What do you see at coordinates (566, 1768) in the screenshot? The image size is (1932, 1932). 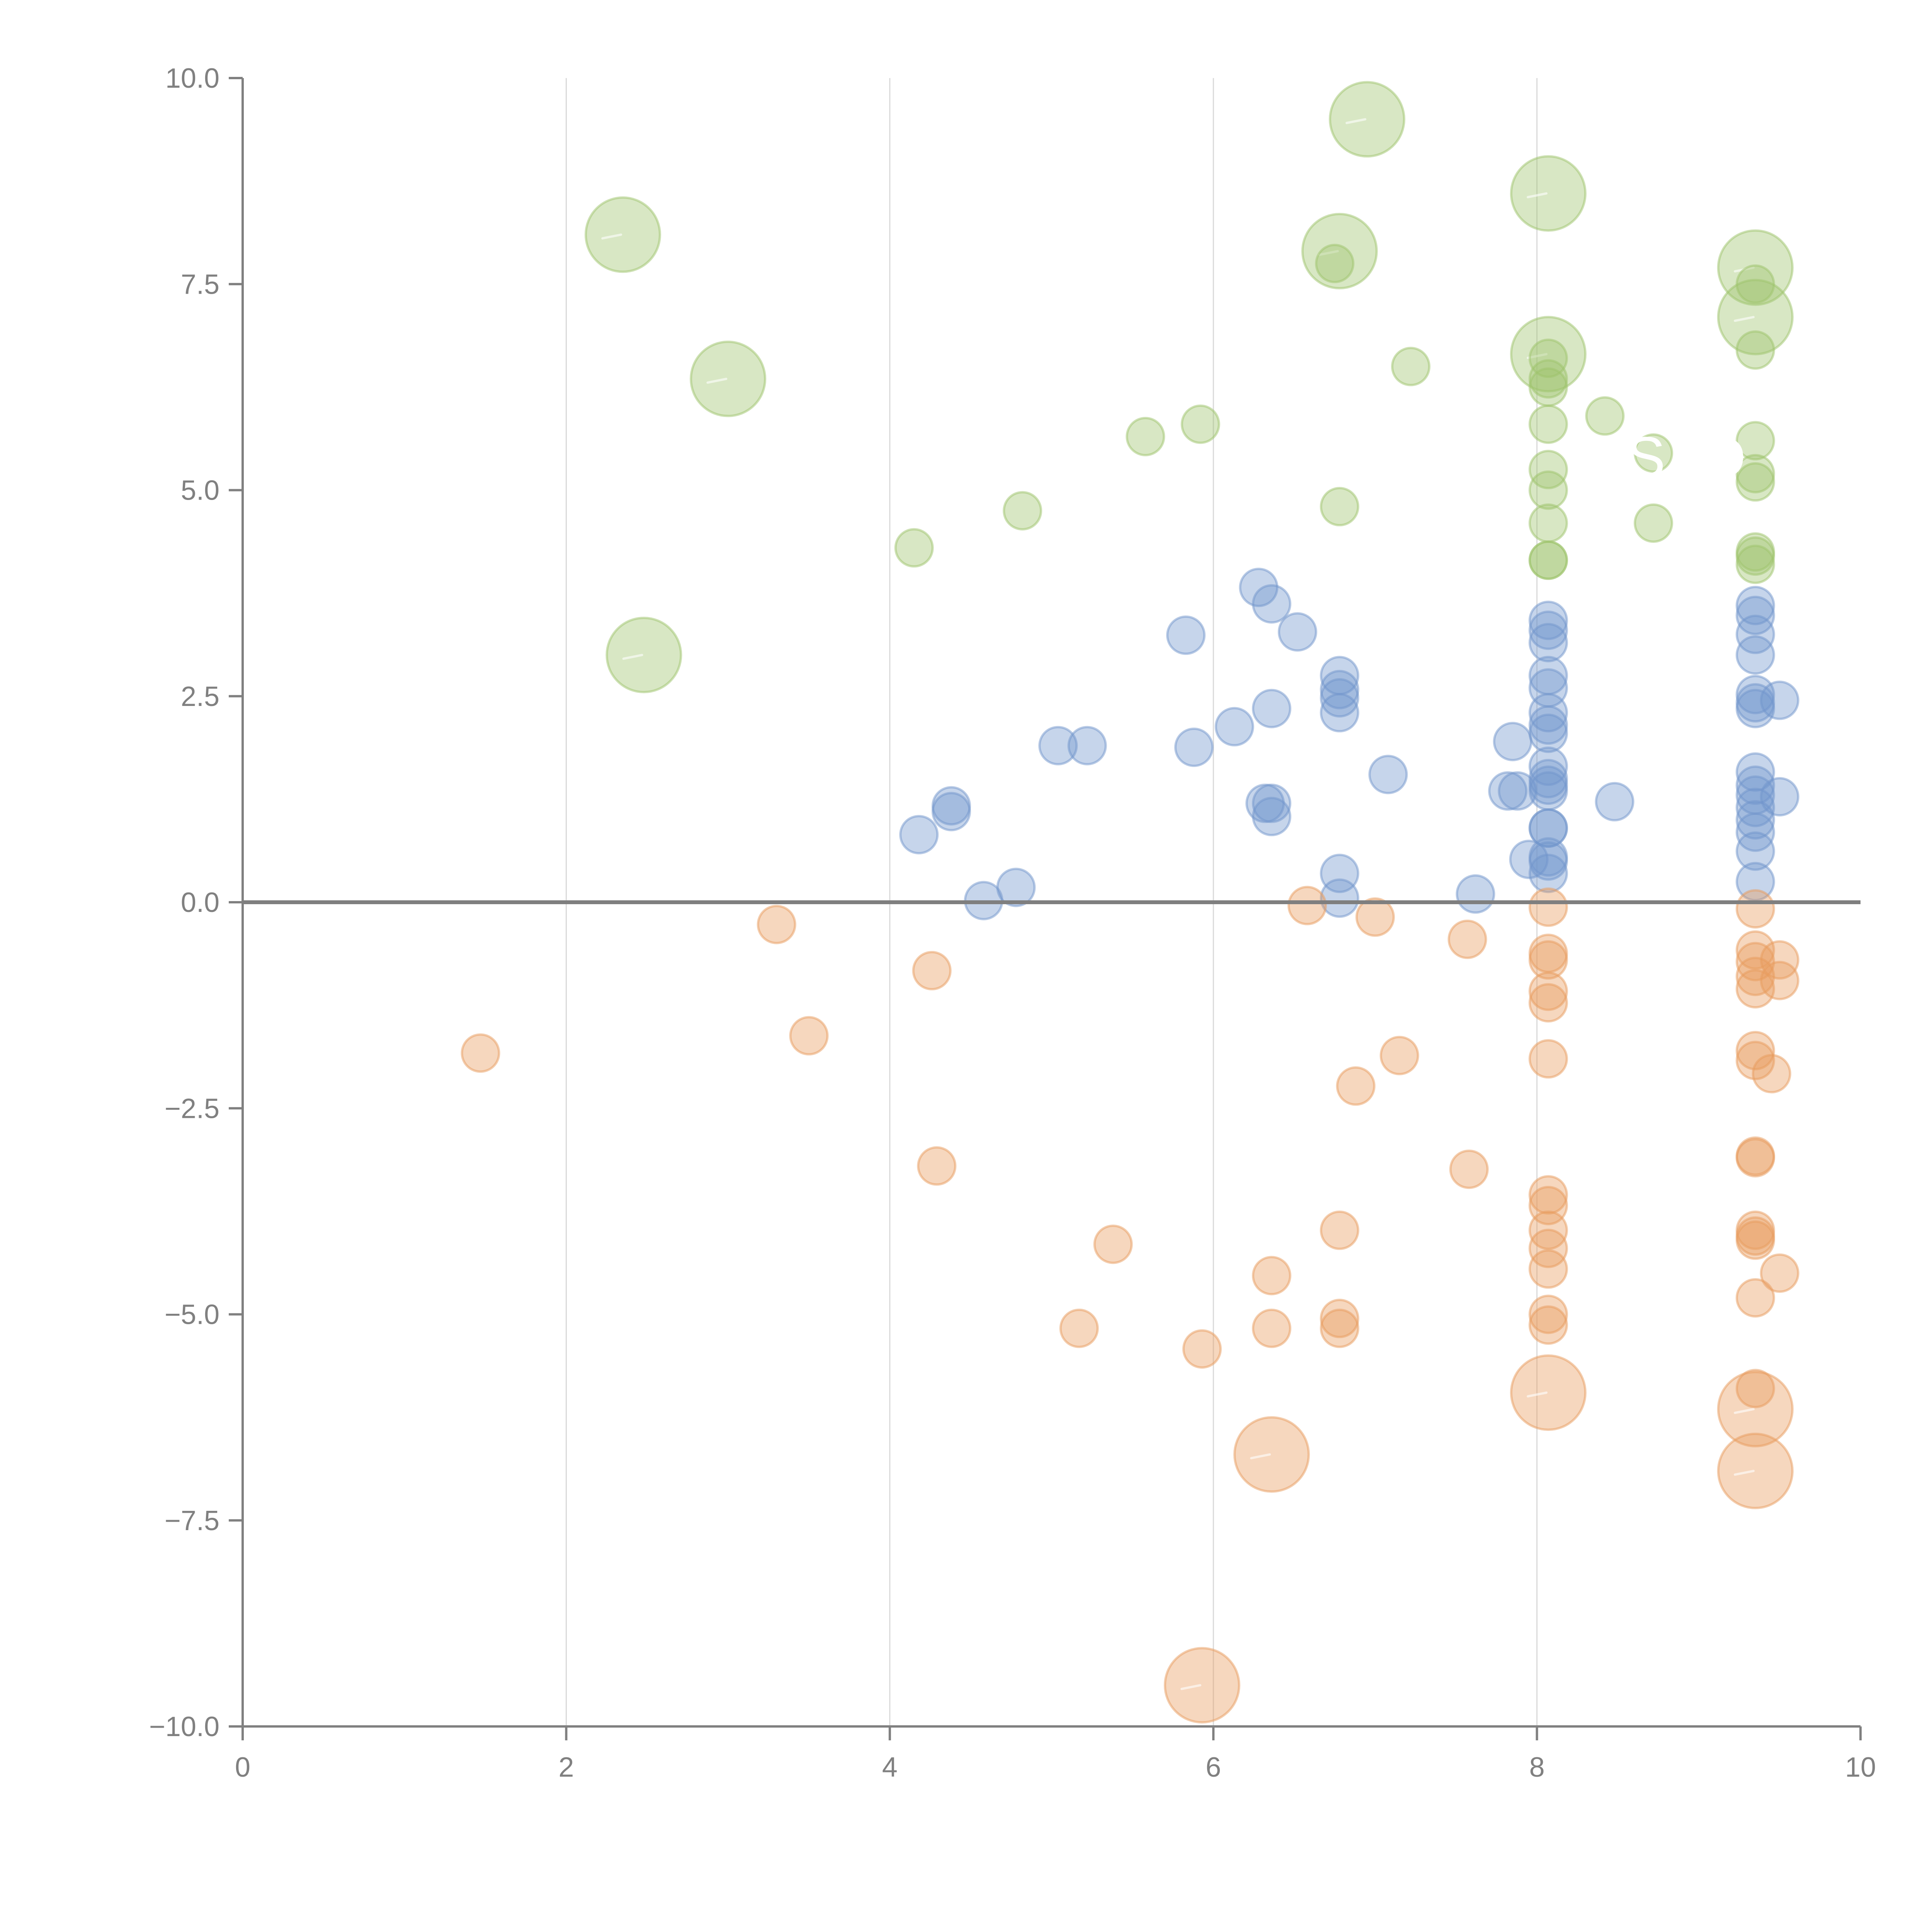 I see `x-tick-label: 2` at bounding box center [566, 1768].